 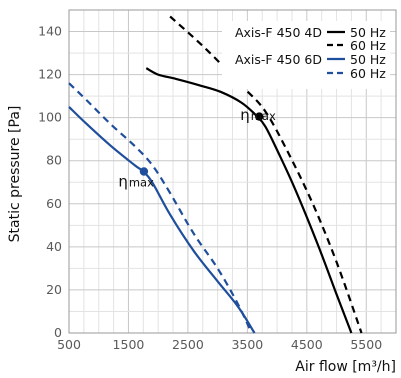 What do you see at coordinates (50, 117) in the screenshot?
I see `y-tick-label: 100` at bounding box center [50, 117].